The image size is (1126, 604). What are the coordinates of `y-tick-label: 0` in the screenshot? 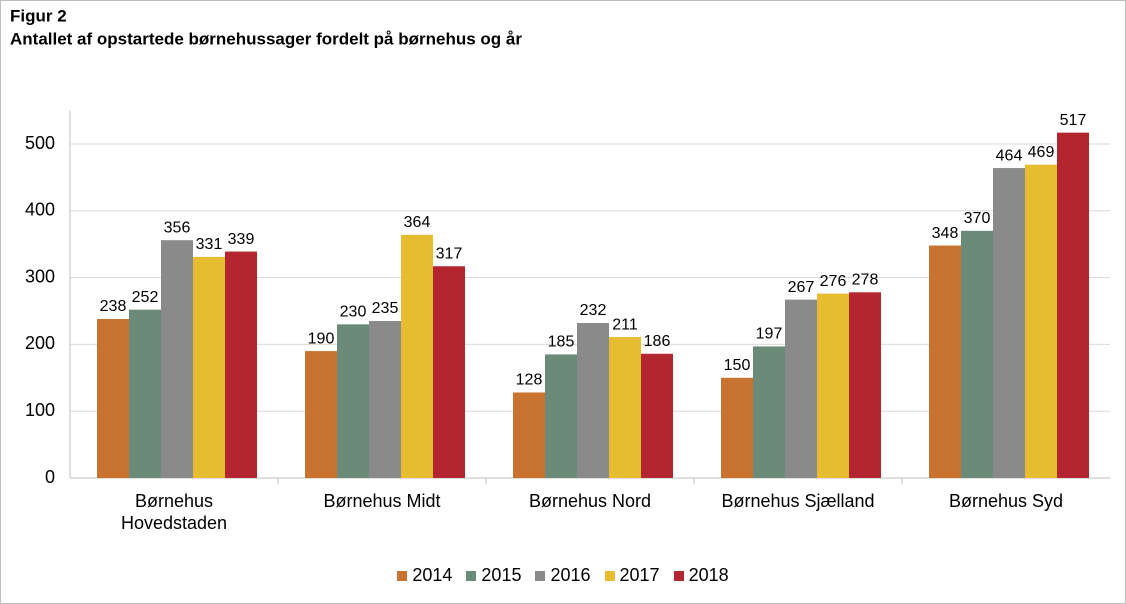 It's located at (50, 477).